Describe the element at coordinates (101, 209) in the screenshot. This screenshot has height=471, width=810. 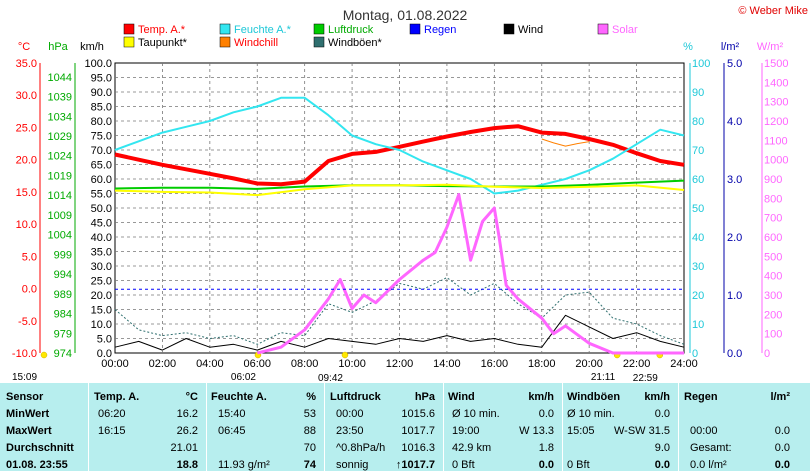
I see `wind-tick-label: 50.0` at that location.